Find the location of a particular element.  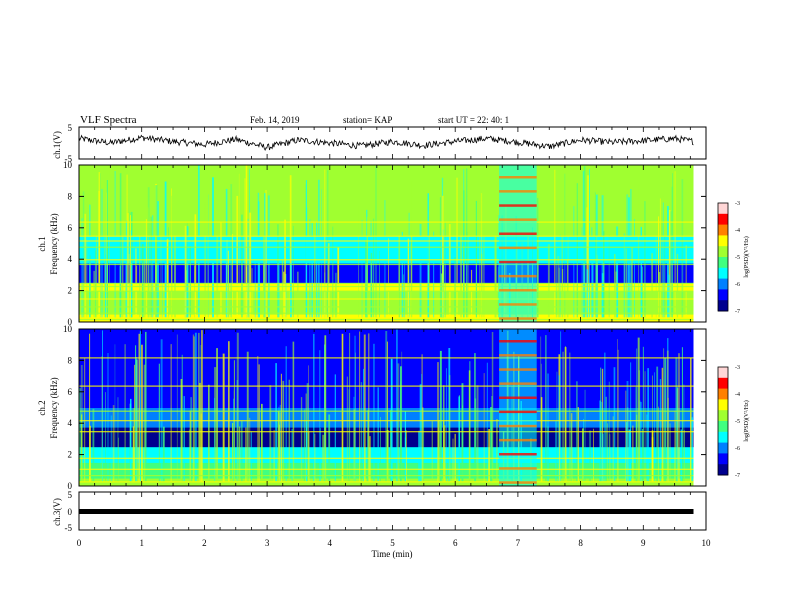

xtick-label: 8 is located at coordinates (580, 543).